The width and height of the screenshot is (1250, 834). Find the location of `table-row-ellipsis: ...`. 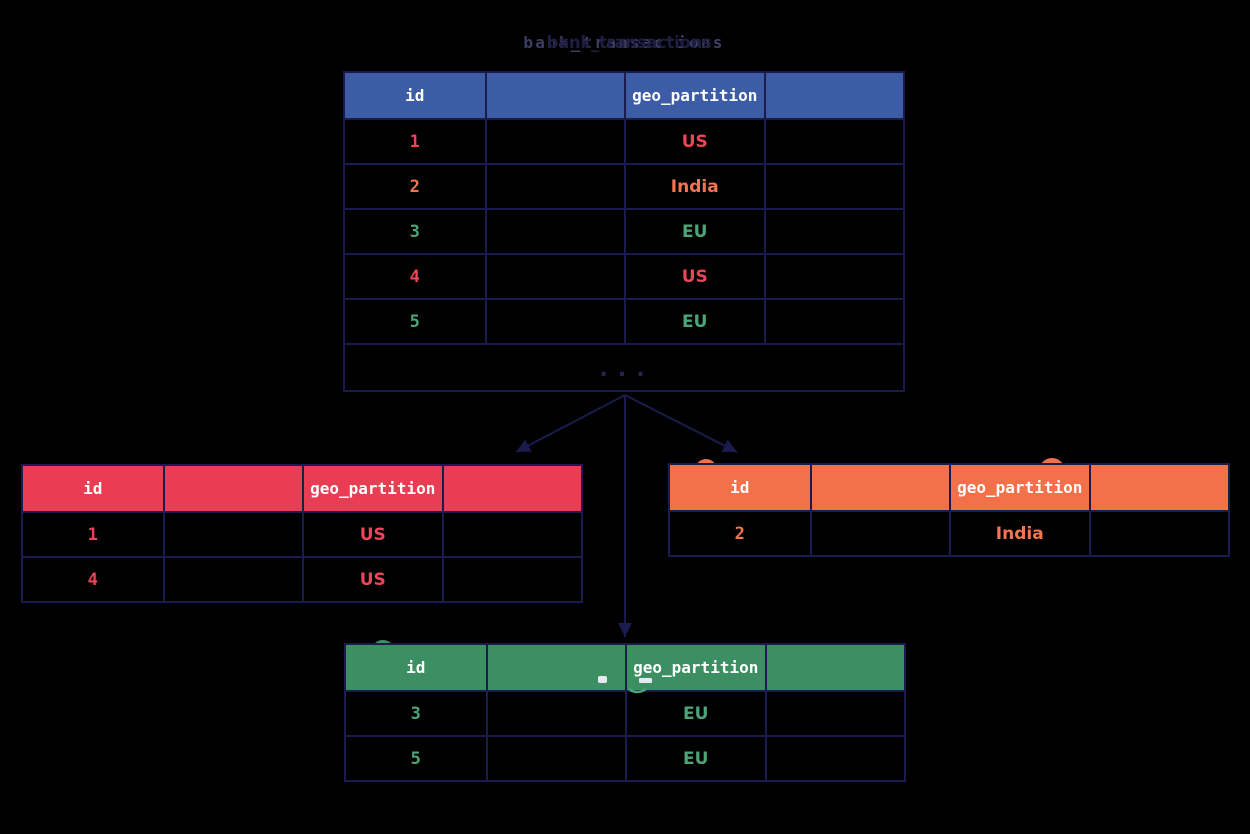

table-row-ellipsis: ... is located at coordinates (624, 366).